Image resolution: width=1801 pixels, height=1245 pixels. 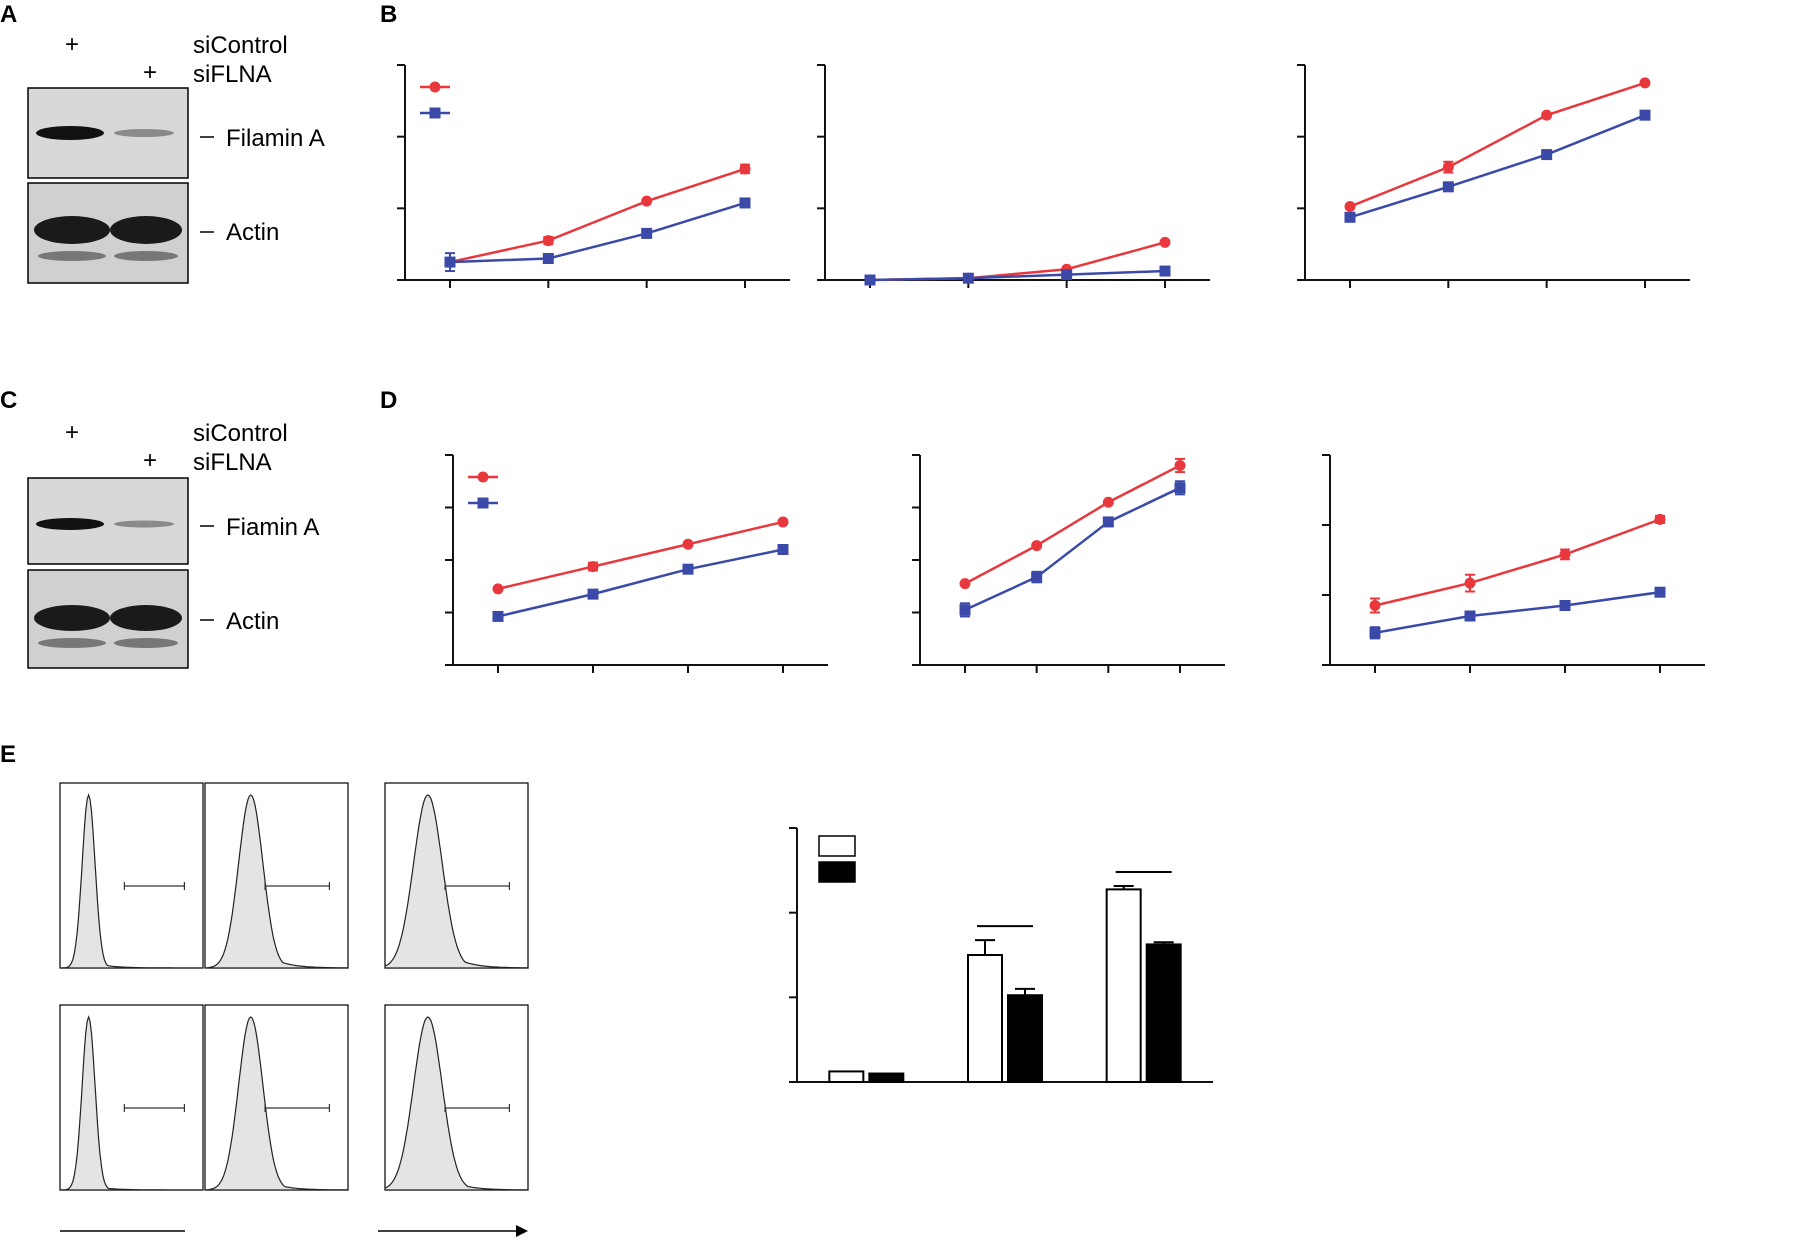 What do you see at coordinates (144, 133) in the screenshot?
I see `blot-a-band-filamin-knockdown` at bounding box center [144, 133].